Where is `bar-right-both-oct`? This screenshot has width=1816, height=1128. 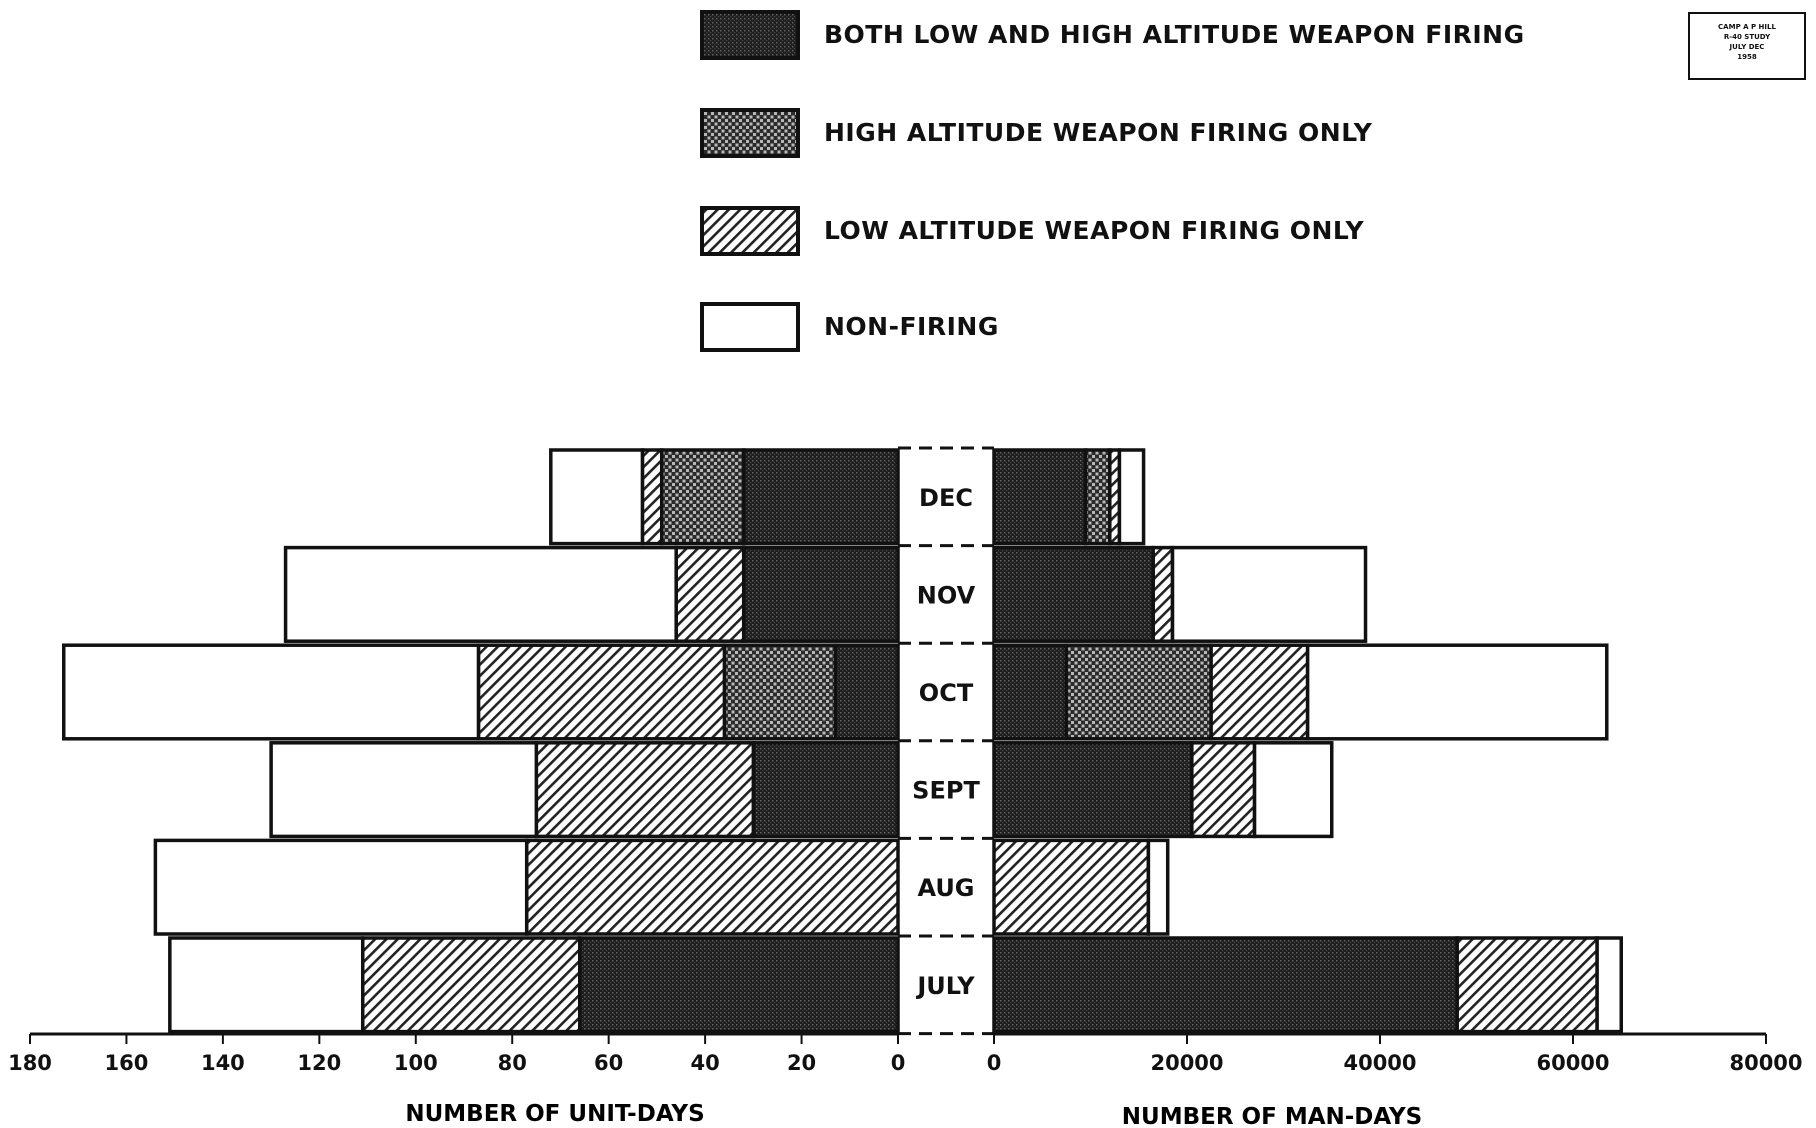 bar-right-both-oct is located at coordinates (1030, 692).